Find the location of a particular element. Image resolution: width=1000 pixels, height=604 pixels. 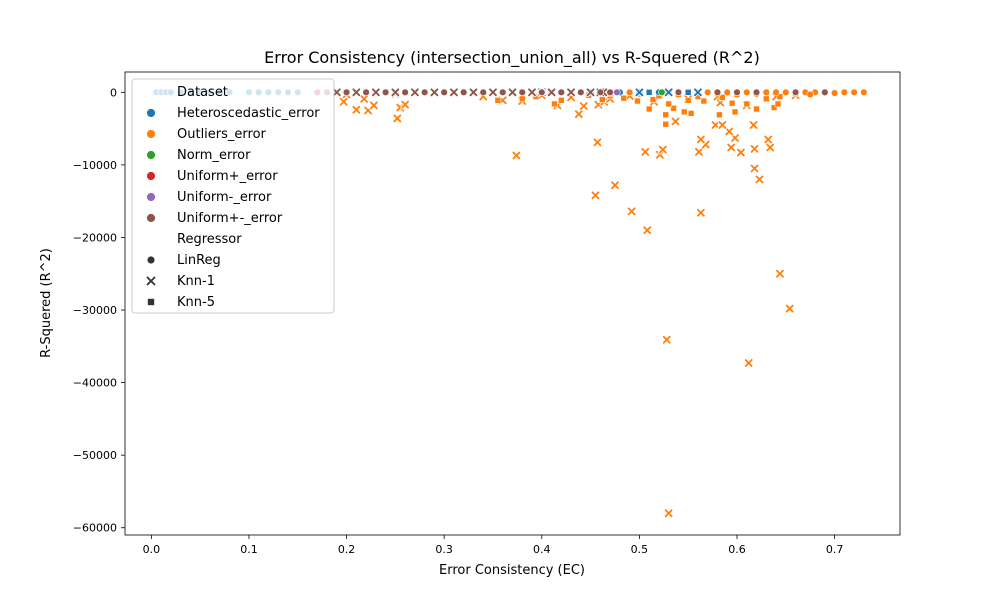

y-tick-label: −30000 is located at coordinates (95, 310).